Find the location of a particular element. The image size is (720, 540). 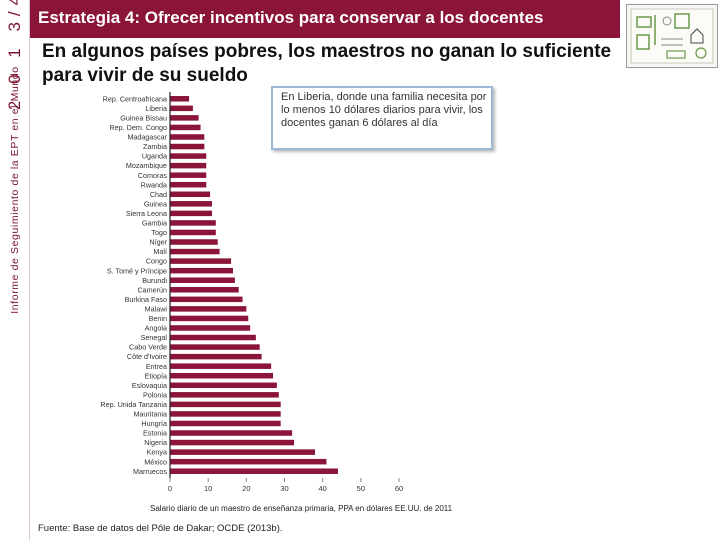

efa-logo-drawing is located at coordinates (672, 36).